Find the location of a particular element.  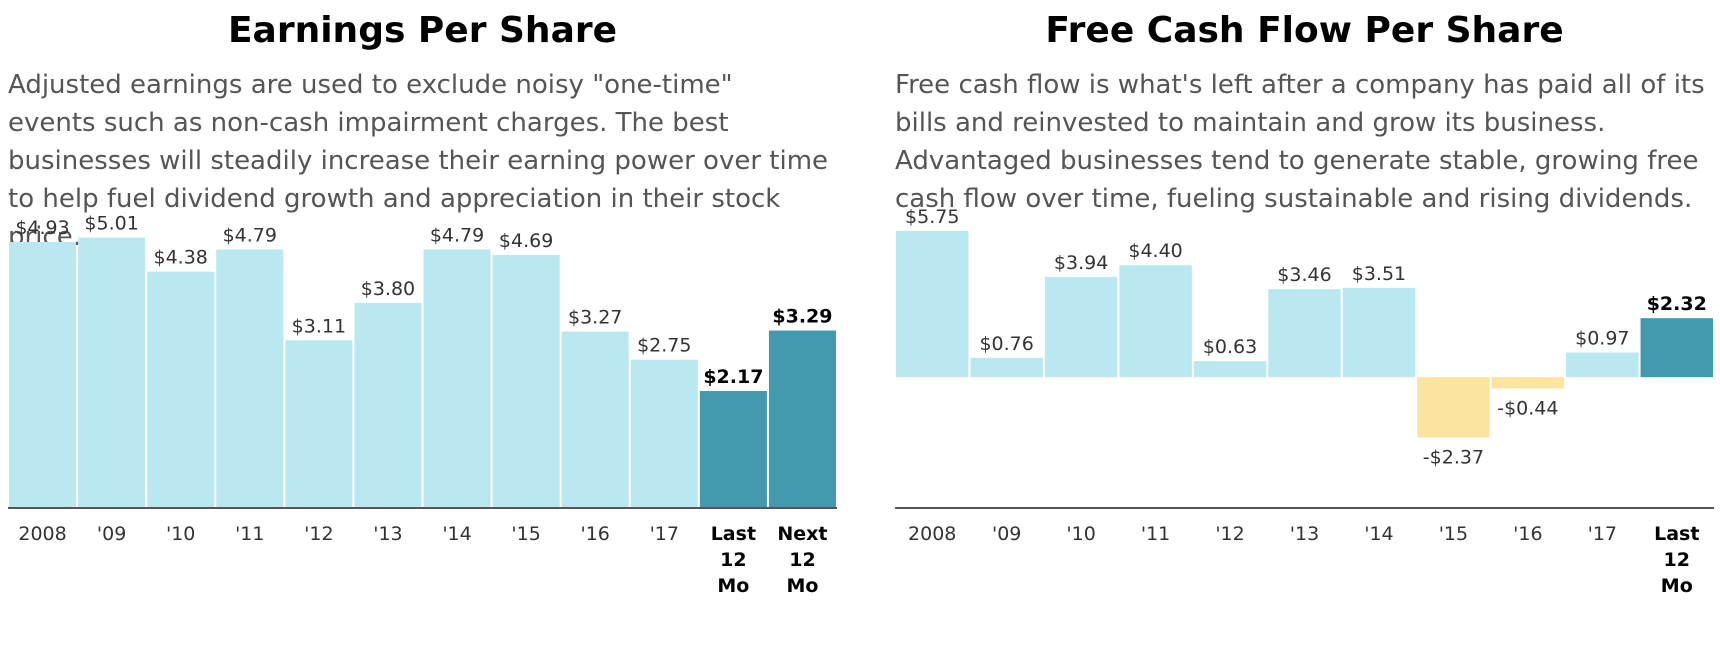

data-label-6: $3.51 is located at coordinates (1379, 274).